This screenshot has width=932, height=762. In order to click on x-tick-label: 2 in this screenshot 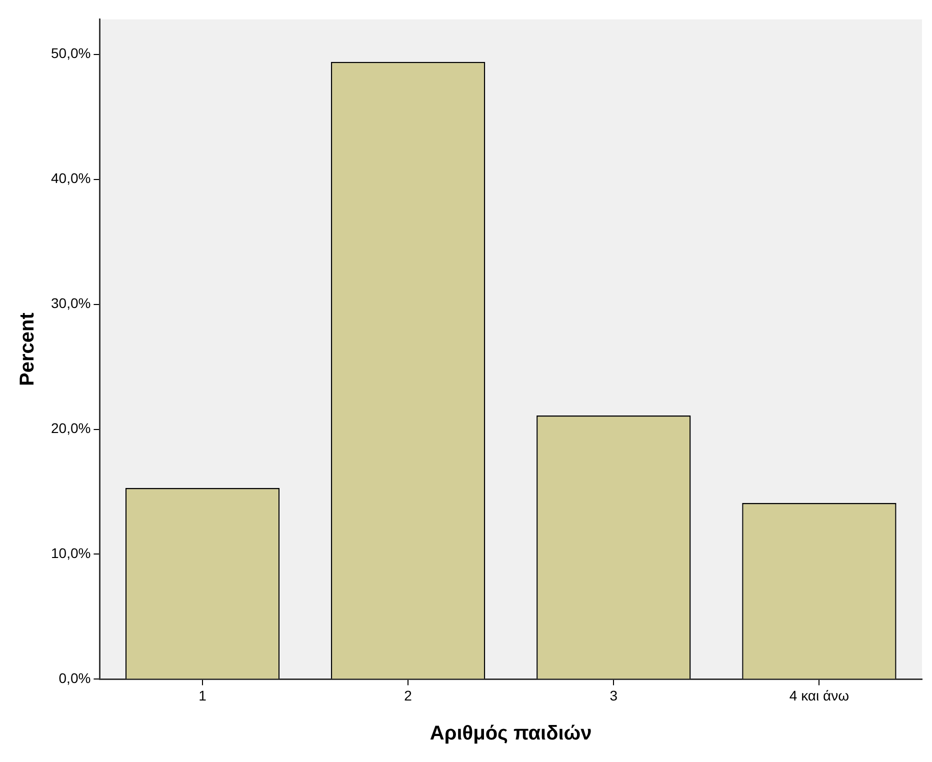, I will do `click(408, 695)`.